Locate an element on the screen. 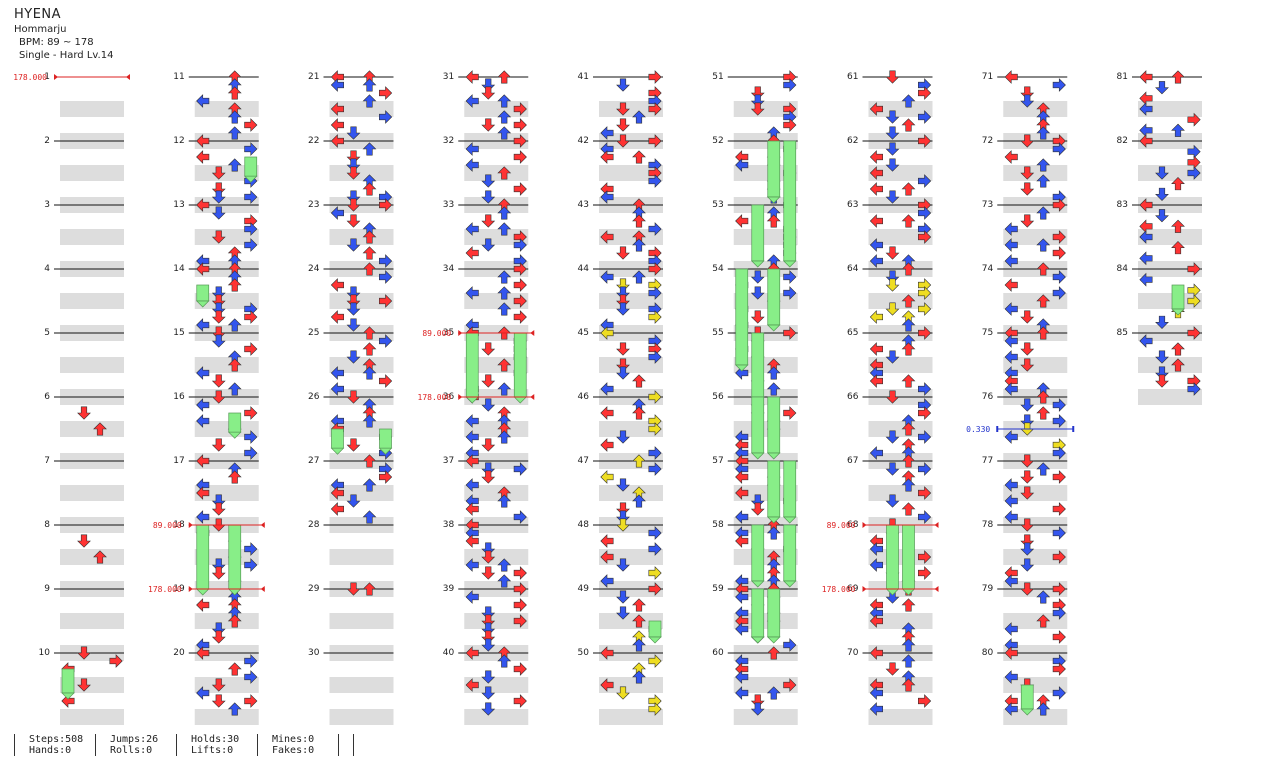  stat-cell: Holds:30 Lifts:0 is located at coordinates (216, 745).